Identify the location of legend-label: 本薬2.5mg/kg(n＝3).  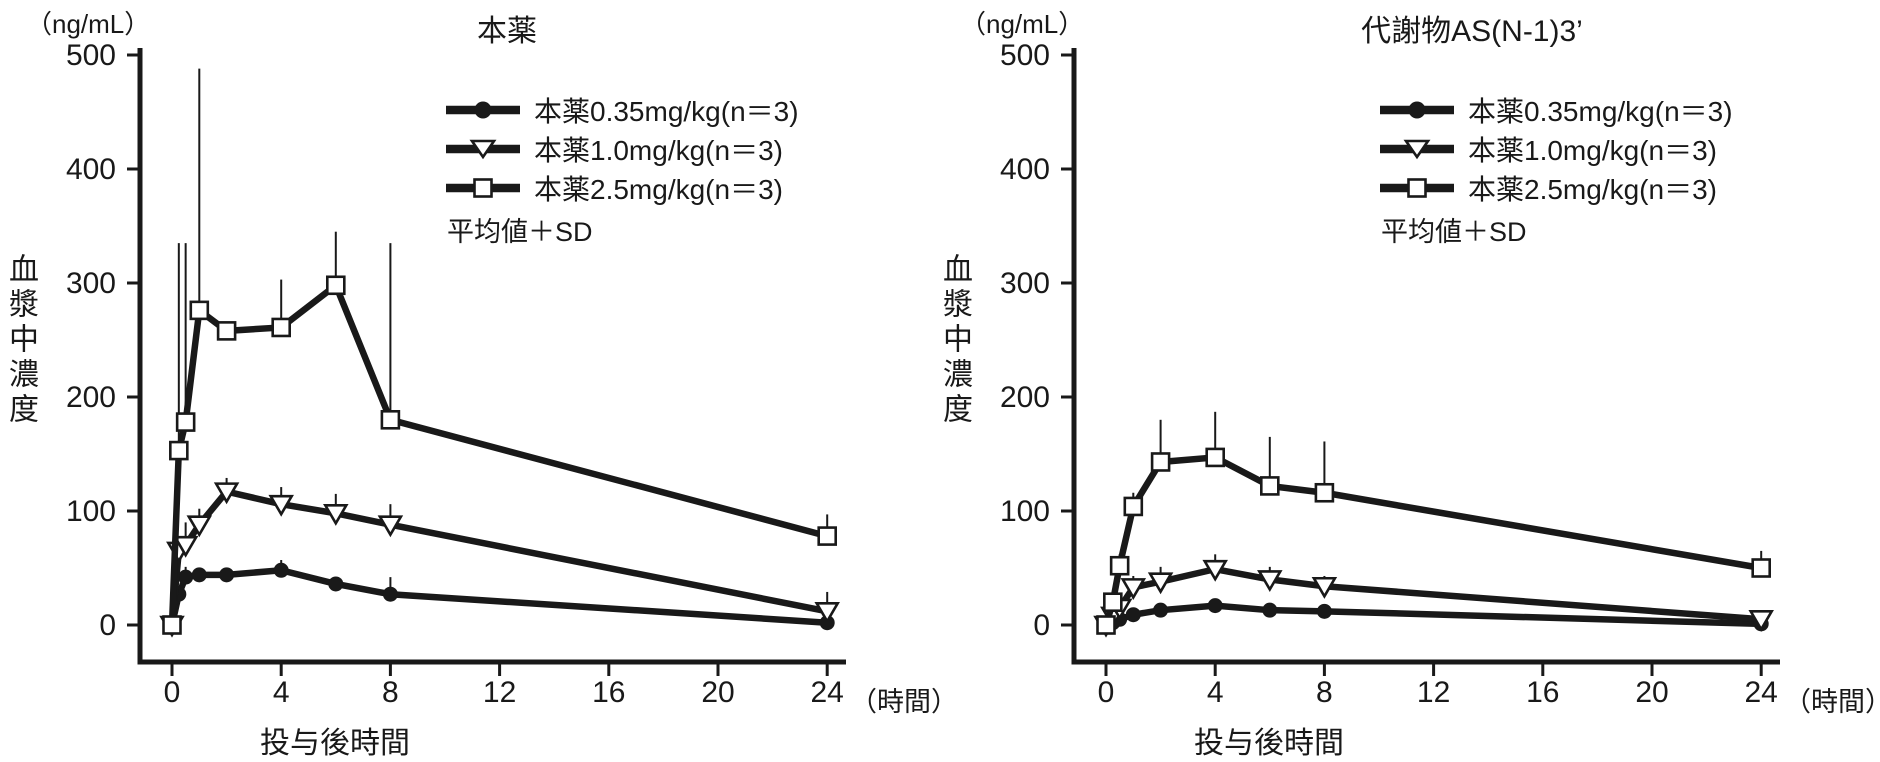
(658, 189).